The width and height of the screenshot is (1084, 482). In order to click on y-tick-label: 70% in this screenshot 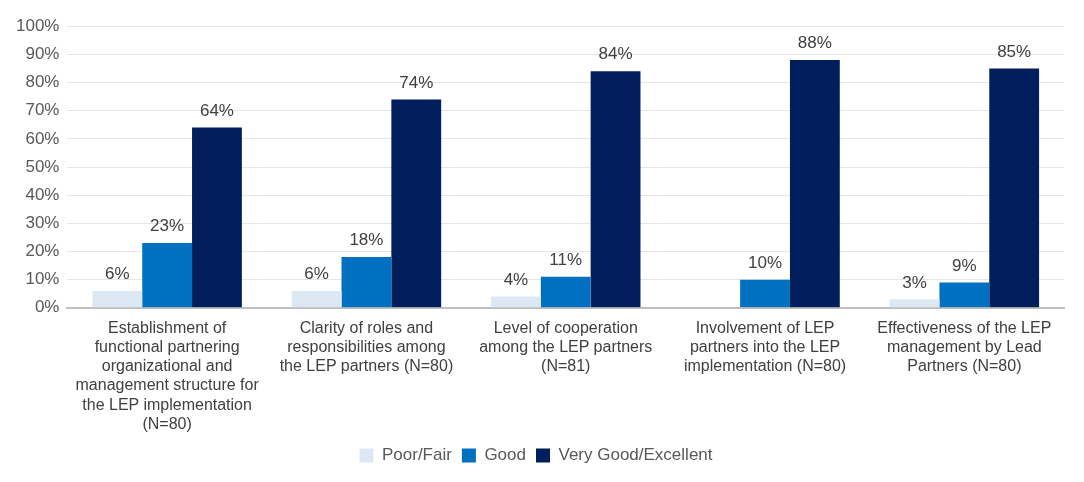, I will do `click(42, 110)`.